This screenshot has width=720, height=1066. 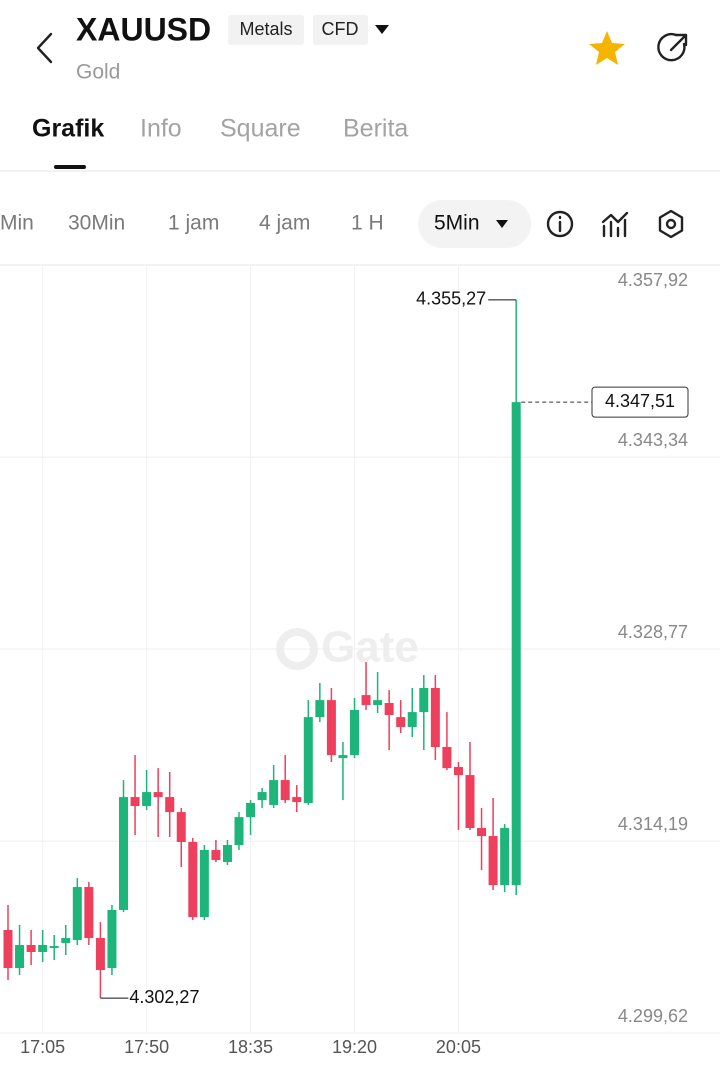 What do you see at coordinates (370, 647) in the screenshot?
I see `watermark: Gate` at bounding box center [370, 647].